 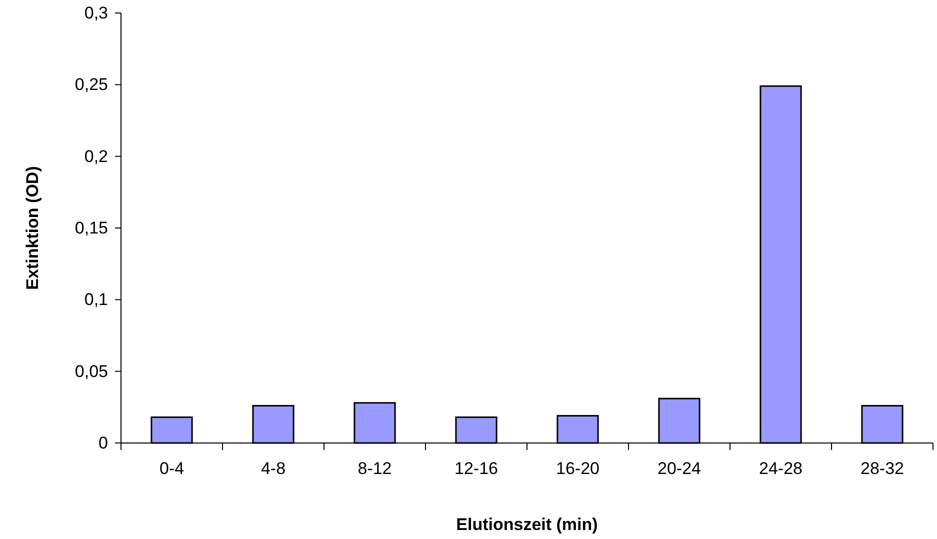 I want to click on x-tick-label: 24-28, so click(x=780, y=468).